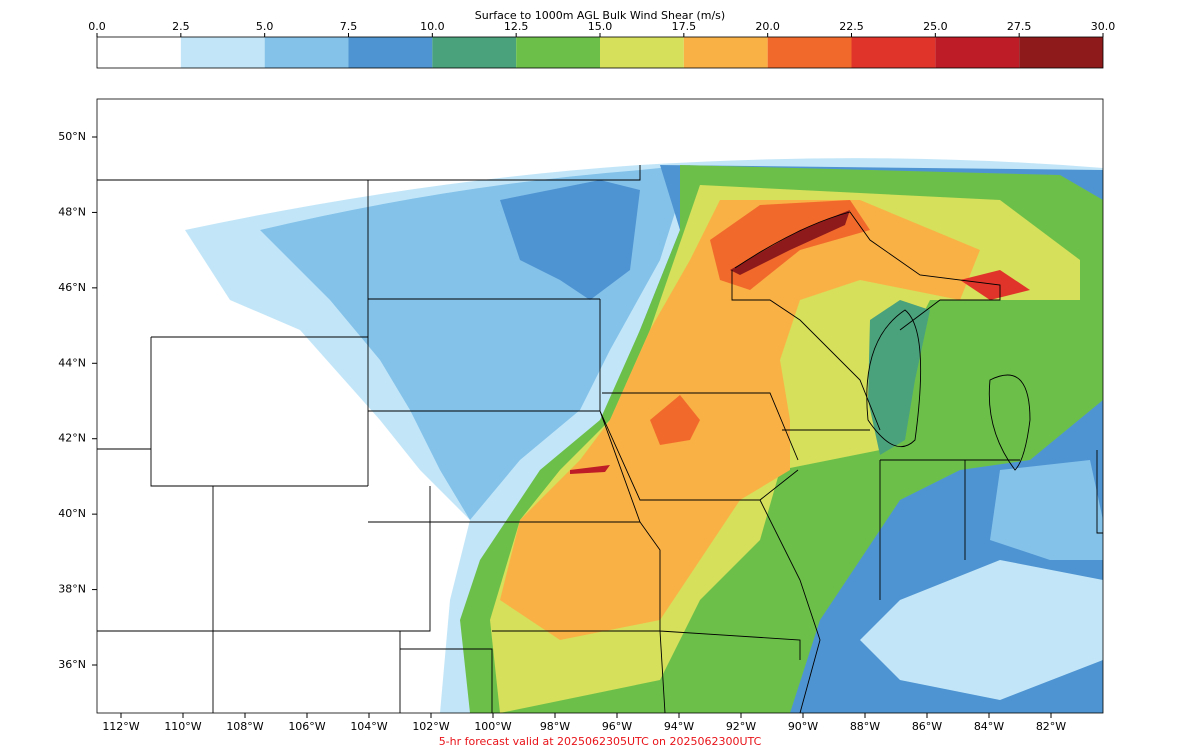 The height and width of the screenshot is (750, 1200). I want to click on lat-tick-label: 44°N, so click(72, 362).